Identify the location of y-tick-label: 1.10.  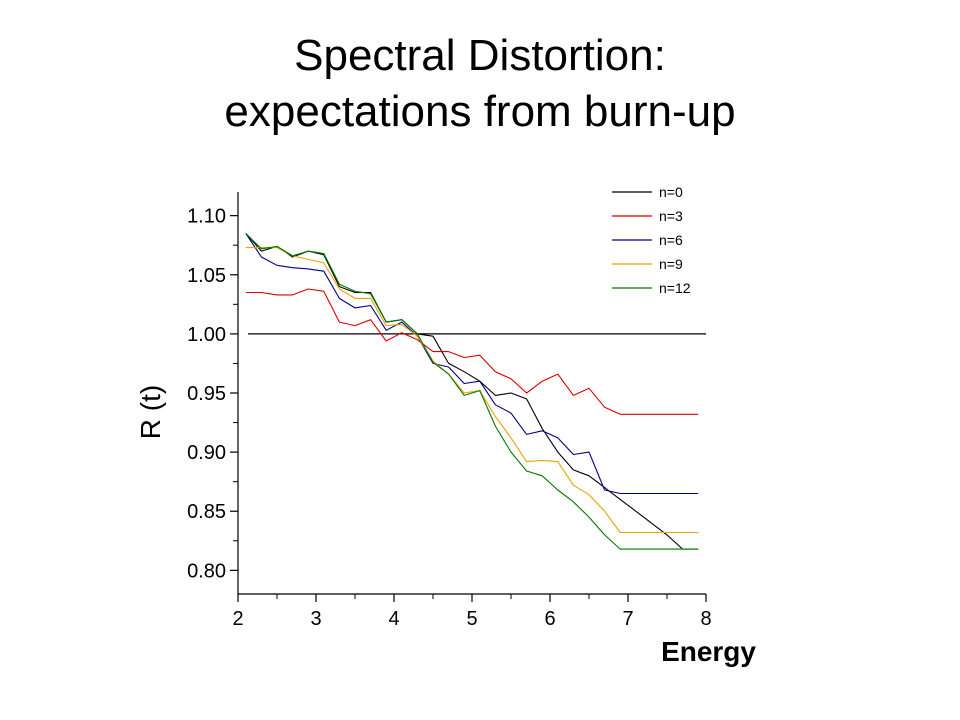
(206, 217).